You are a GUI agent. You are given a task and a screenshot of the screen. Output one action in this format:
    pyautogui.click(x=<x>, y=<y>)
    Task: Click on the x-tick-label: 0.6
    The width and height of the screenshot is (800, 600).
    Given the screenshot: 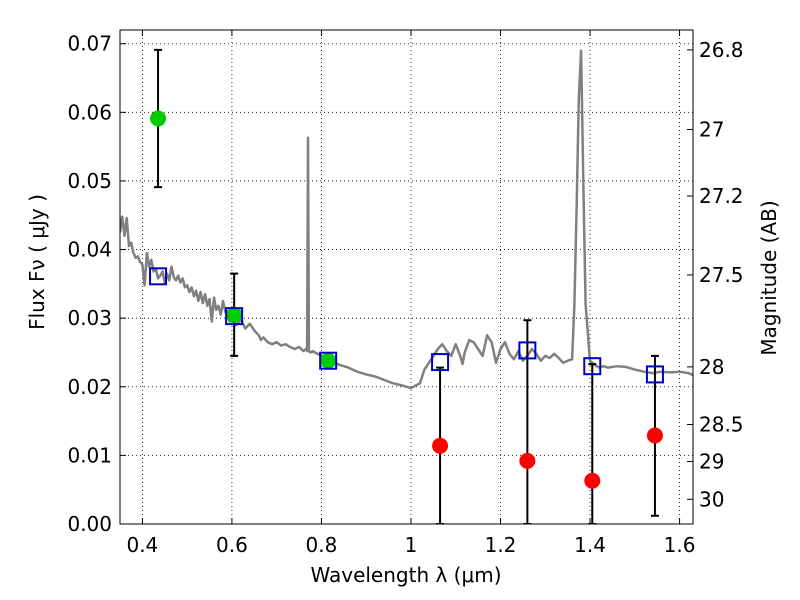 What is the action you would take?
    pyautogui.click(x=232, y=545)
    